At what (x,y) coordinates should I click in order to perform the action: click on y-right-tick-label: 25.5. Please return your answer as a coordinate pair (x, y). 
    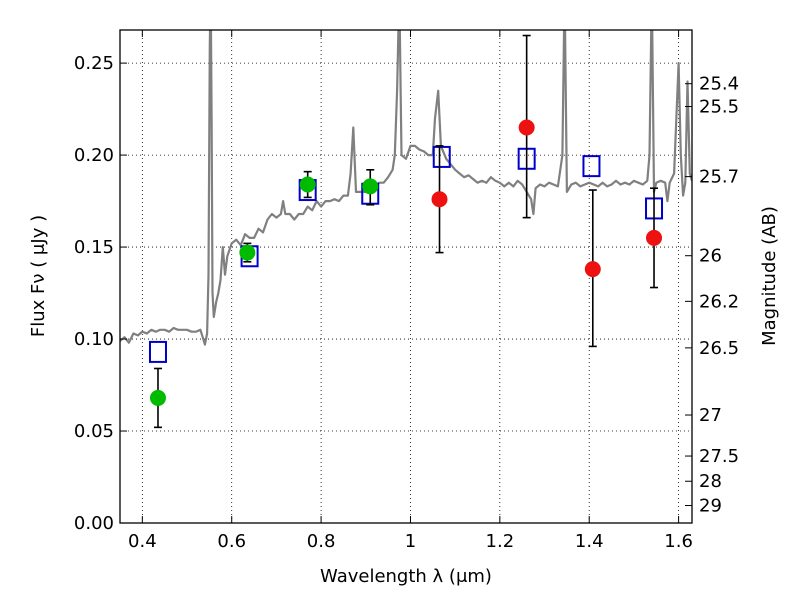
    Looking at the image, I should click on (719, 107).